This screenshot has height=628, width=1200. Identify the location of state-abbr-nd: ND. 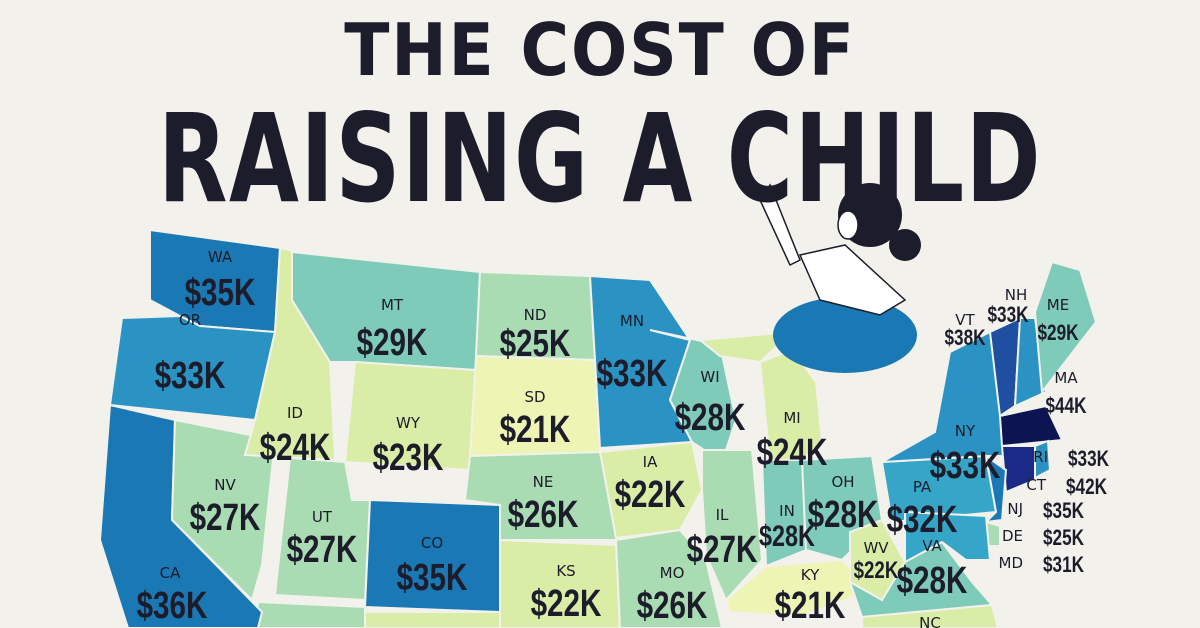
(535, 315).